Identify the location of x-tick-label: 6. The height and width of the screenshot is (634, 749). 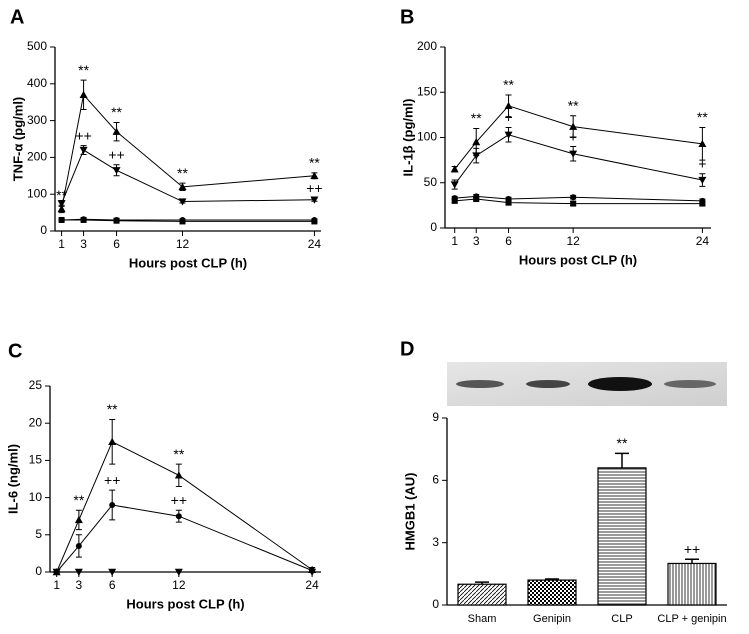
(116, 244).